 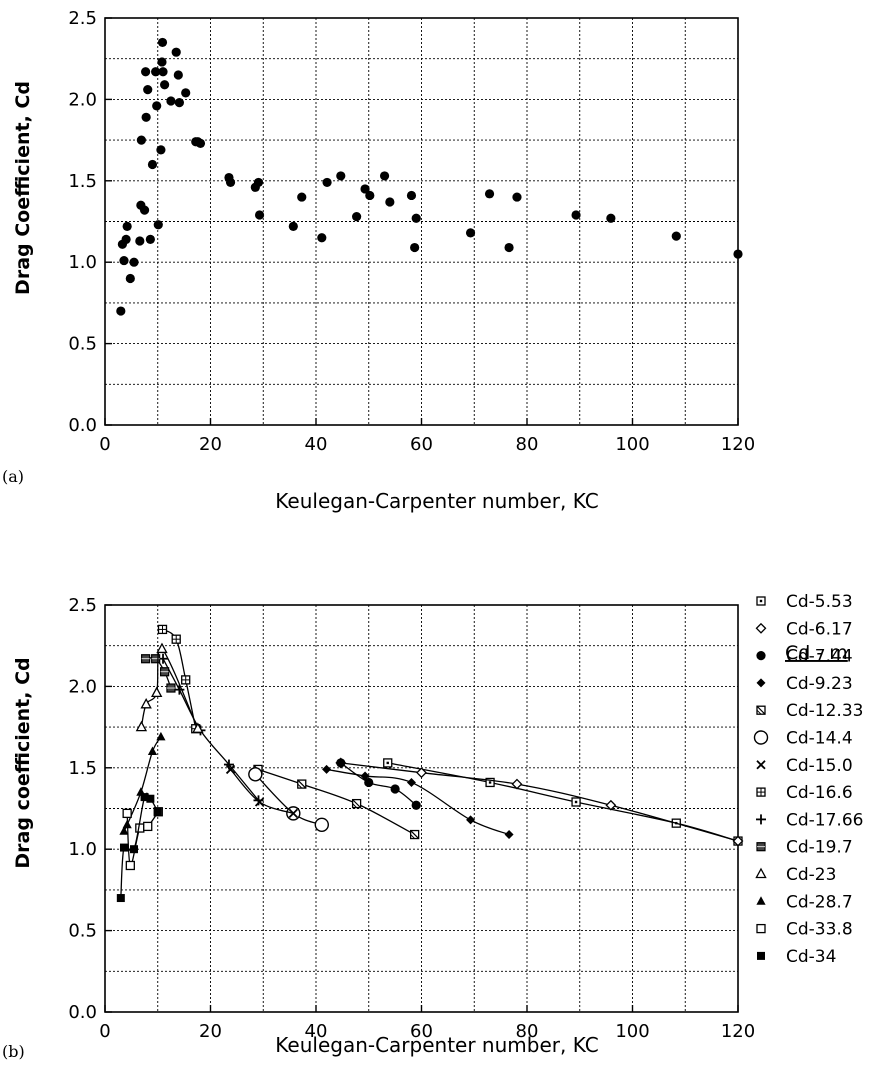 What do you see at coordinates (82, 18) in the screenshot?
I see `panel-a-y-tick-label: 2.5` at bounding box center [82, 18].